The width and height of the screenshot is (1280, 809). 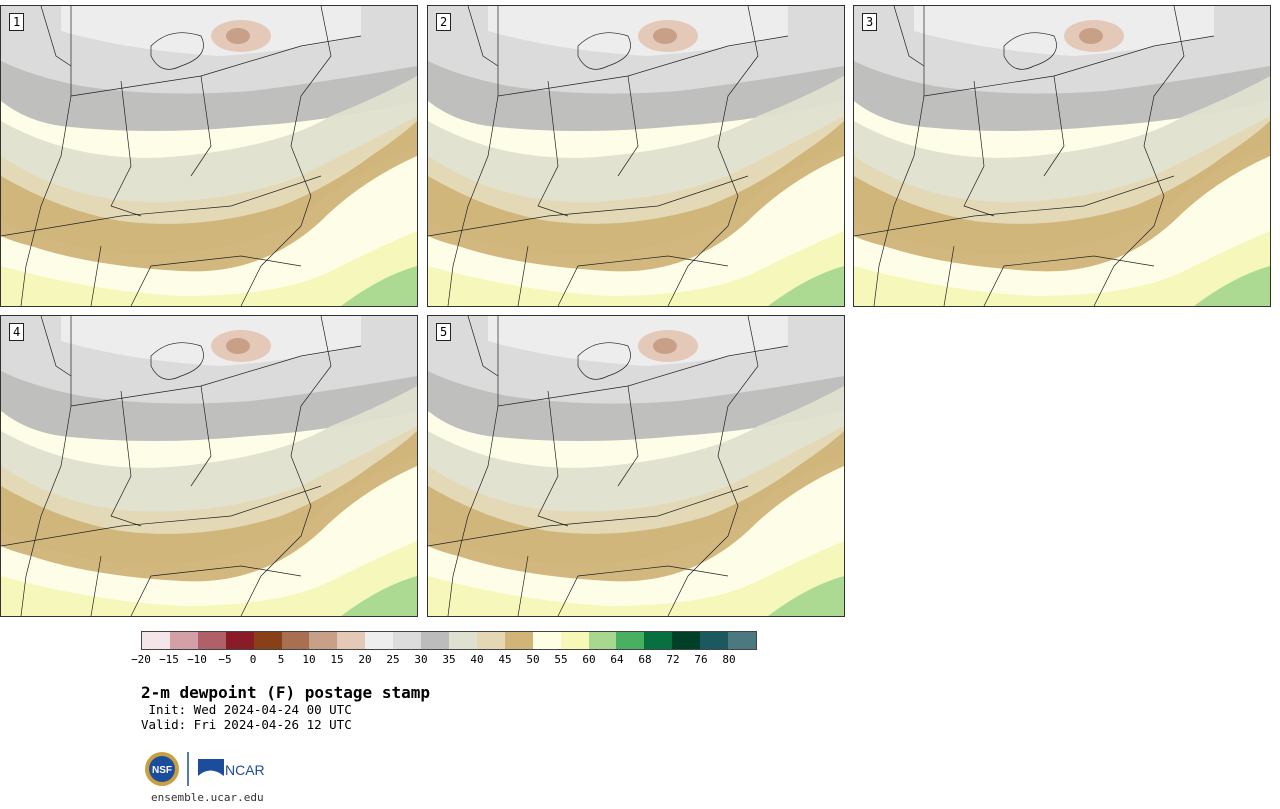 I want to click on ncar-logo-icon: NCAR, so click(x=231, y=768).